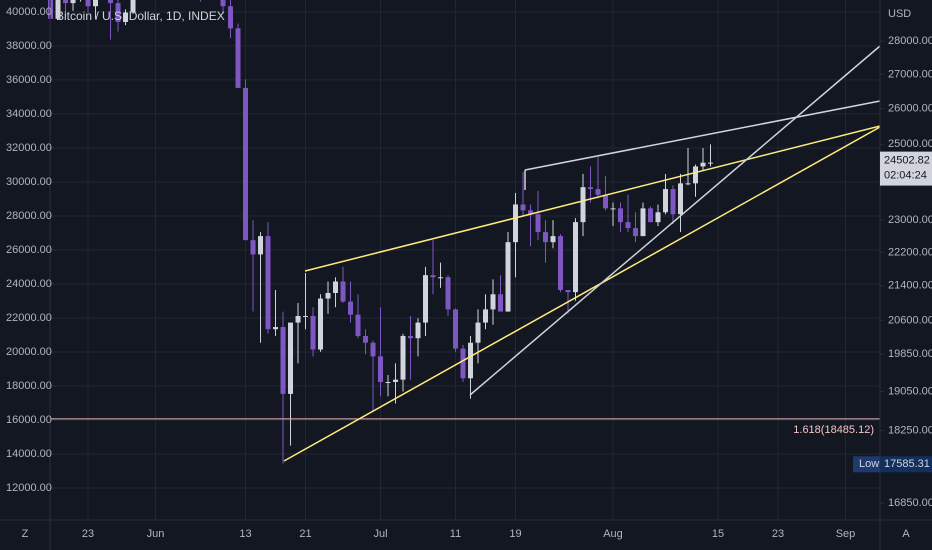  What do you see at coordinates (910, 503) in the screenshot?
I see `y2-tick-label: 16850.00` at bounding box center [910, 503].